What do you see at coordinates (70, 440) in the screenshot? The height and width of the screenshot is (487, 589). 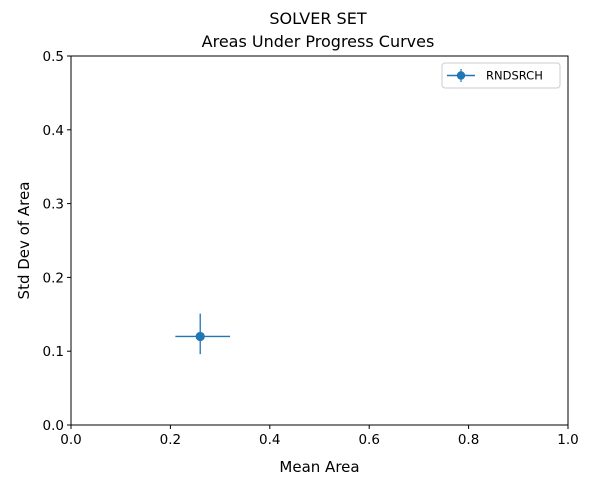 I see `x-tick-label: 0.0` at bounding box center [70, 440].